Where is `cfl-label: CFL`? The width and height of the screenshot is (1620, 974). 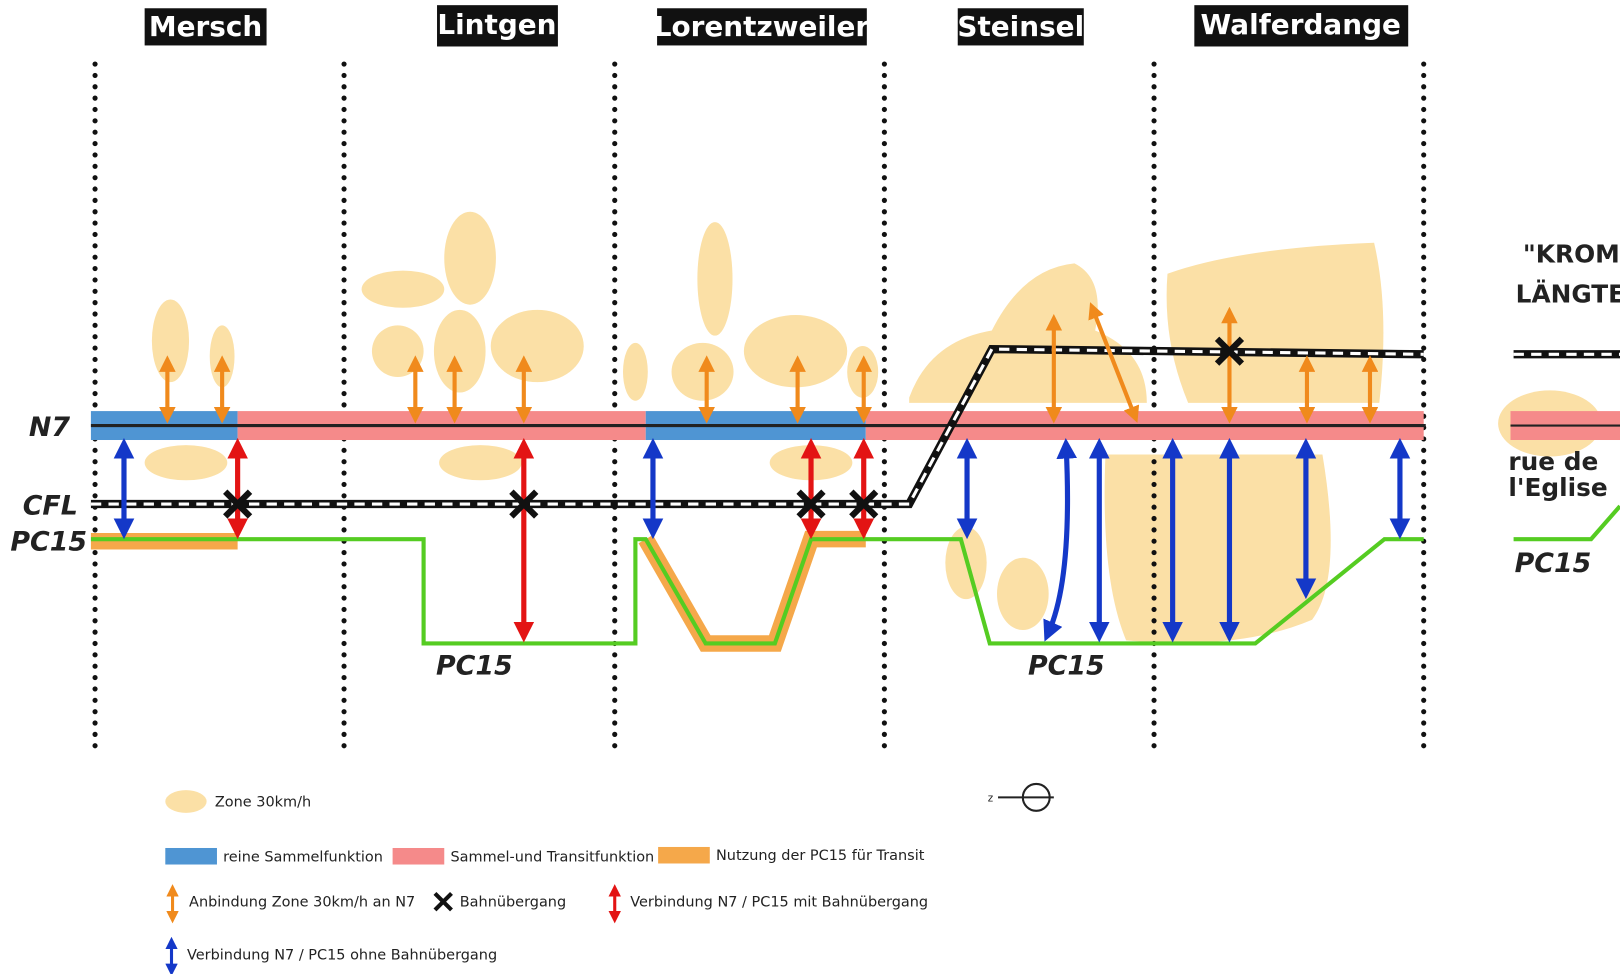 cfl-label: CFL is located at coordinates (50, 505).